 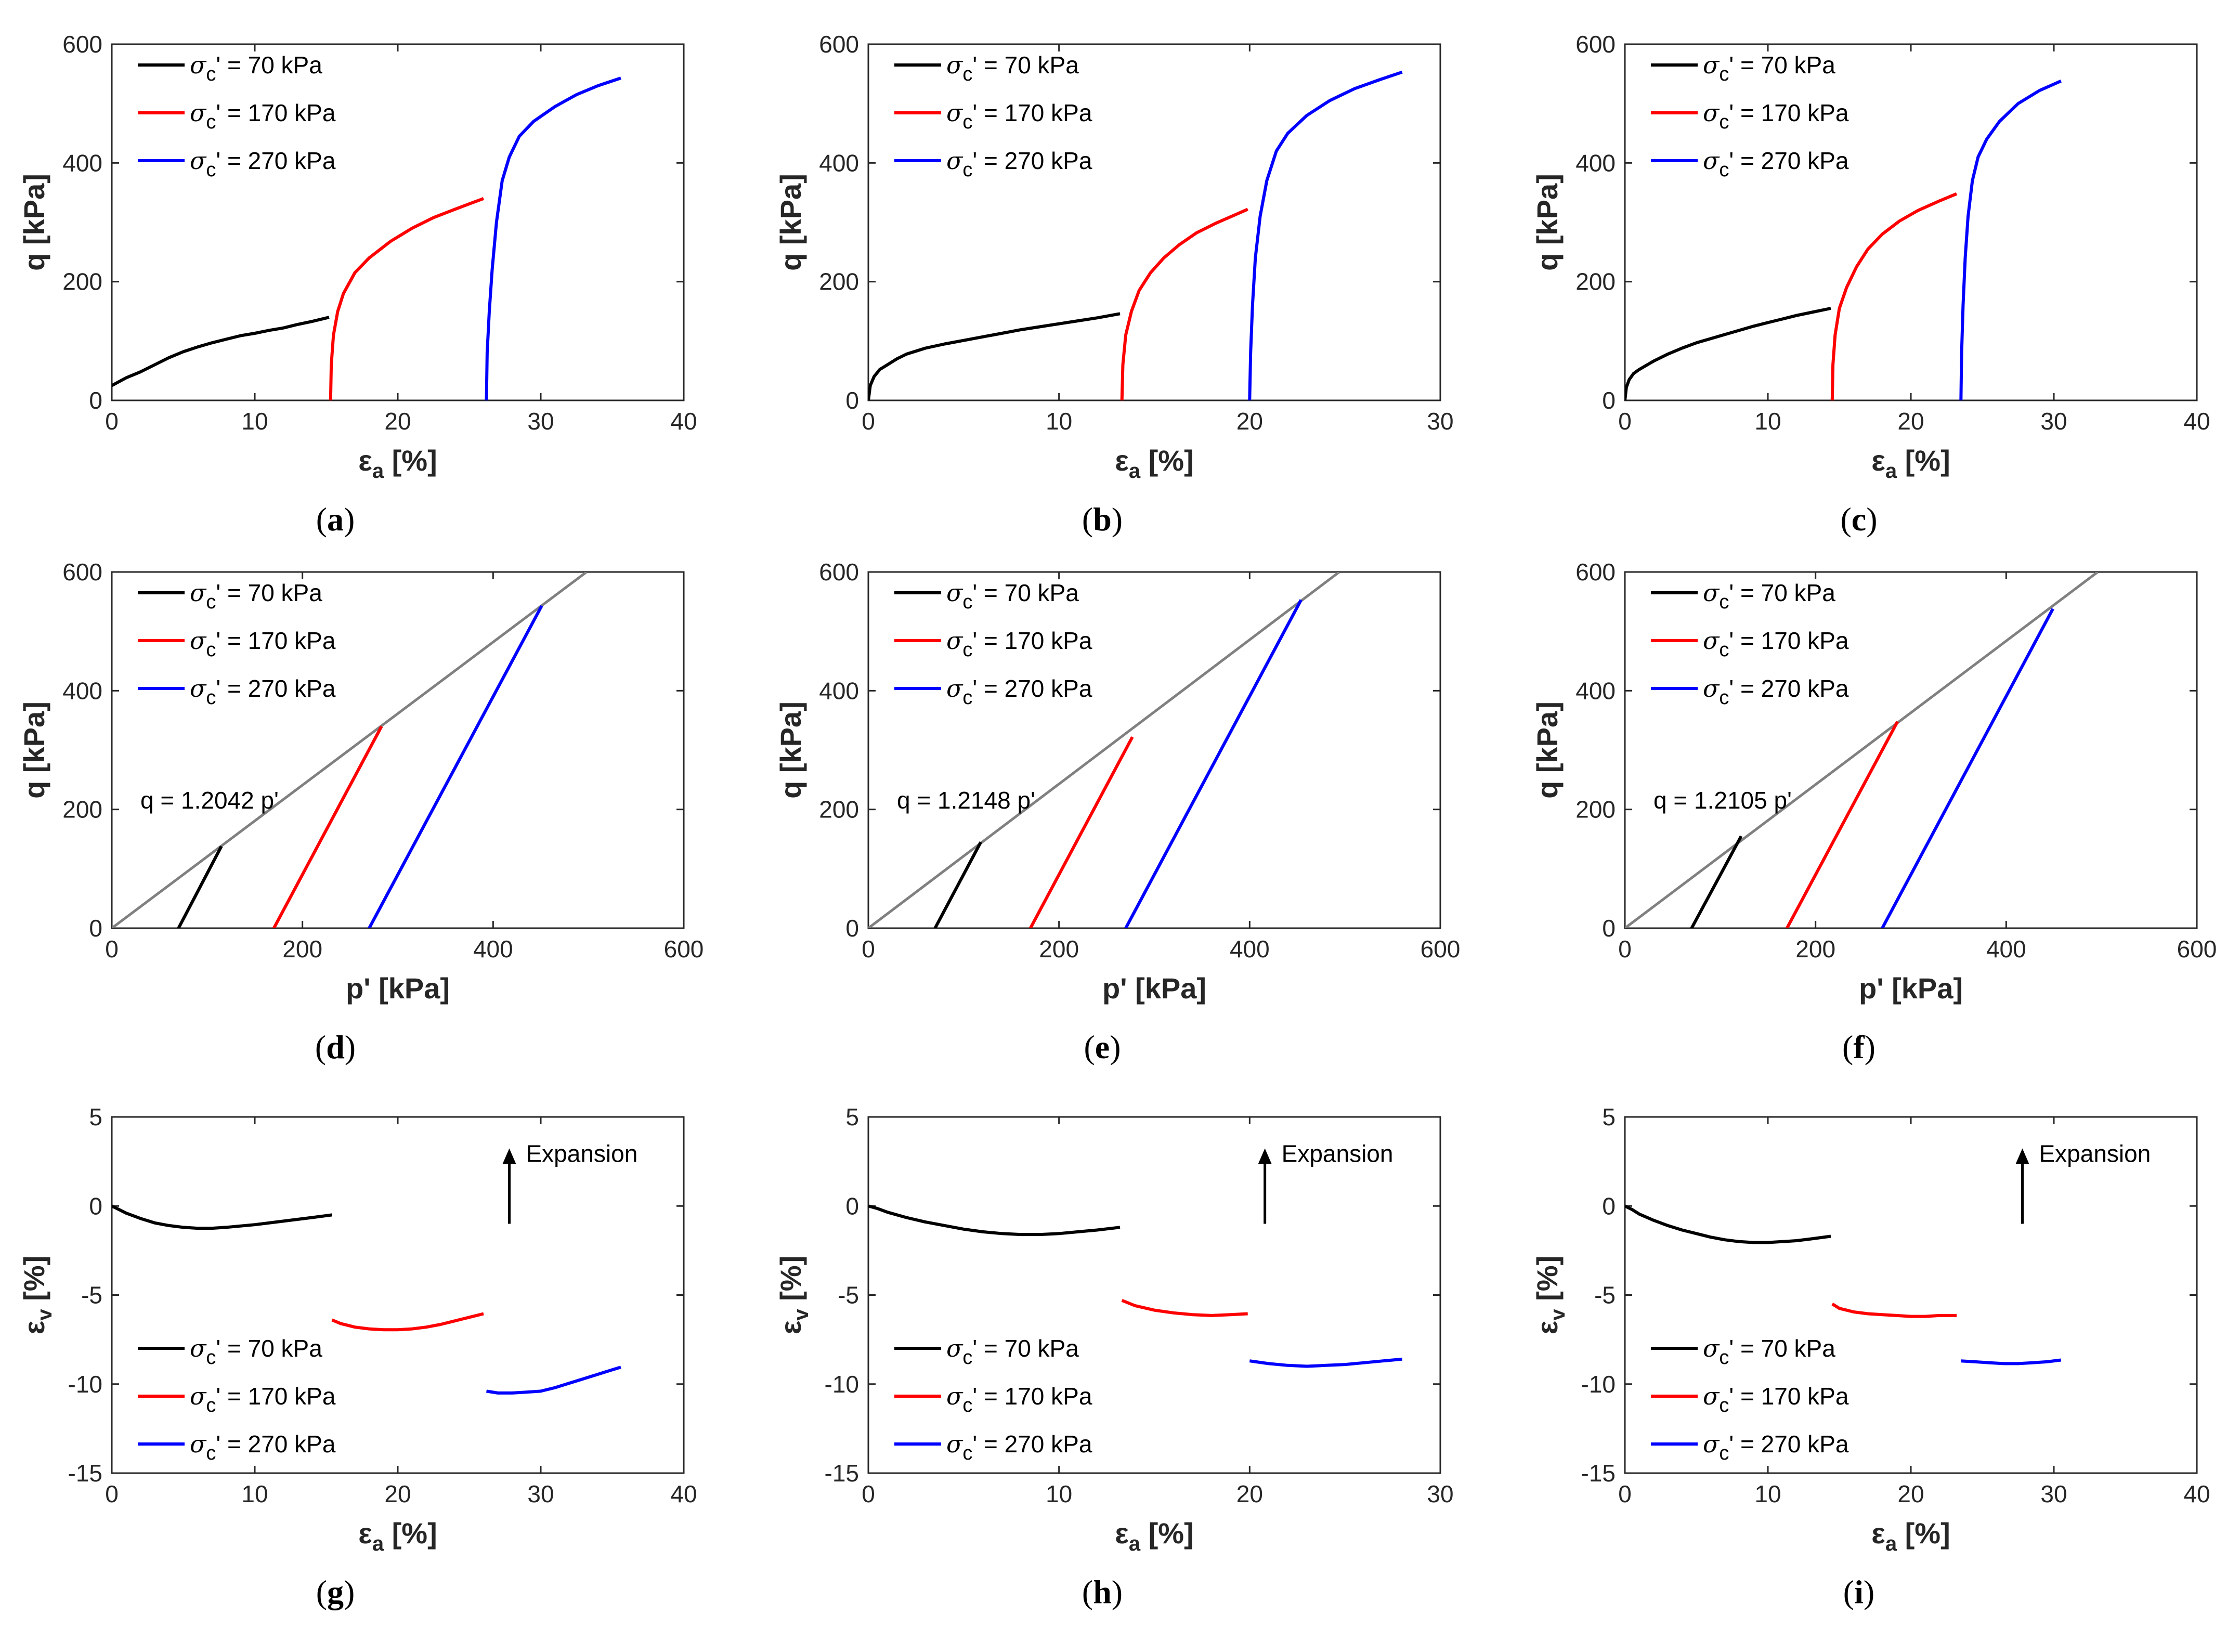 I want to click on fit-equation-label: q = 1.2148 p', so click(x=966, y=800).